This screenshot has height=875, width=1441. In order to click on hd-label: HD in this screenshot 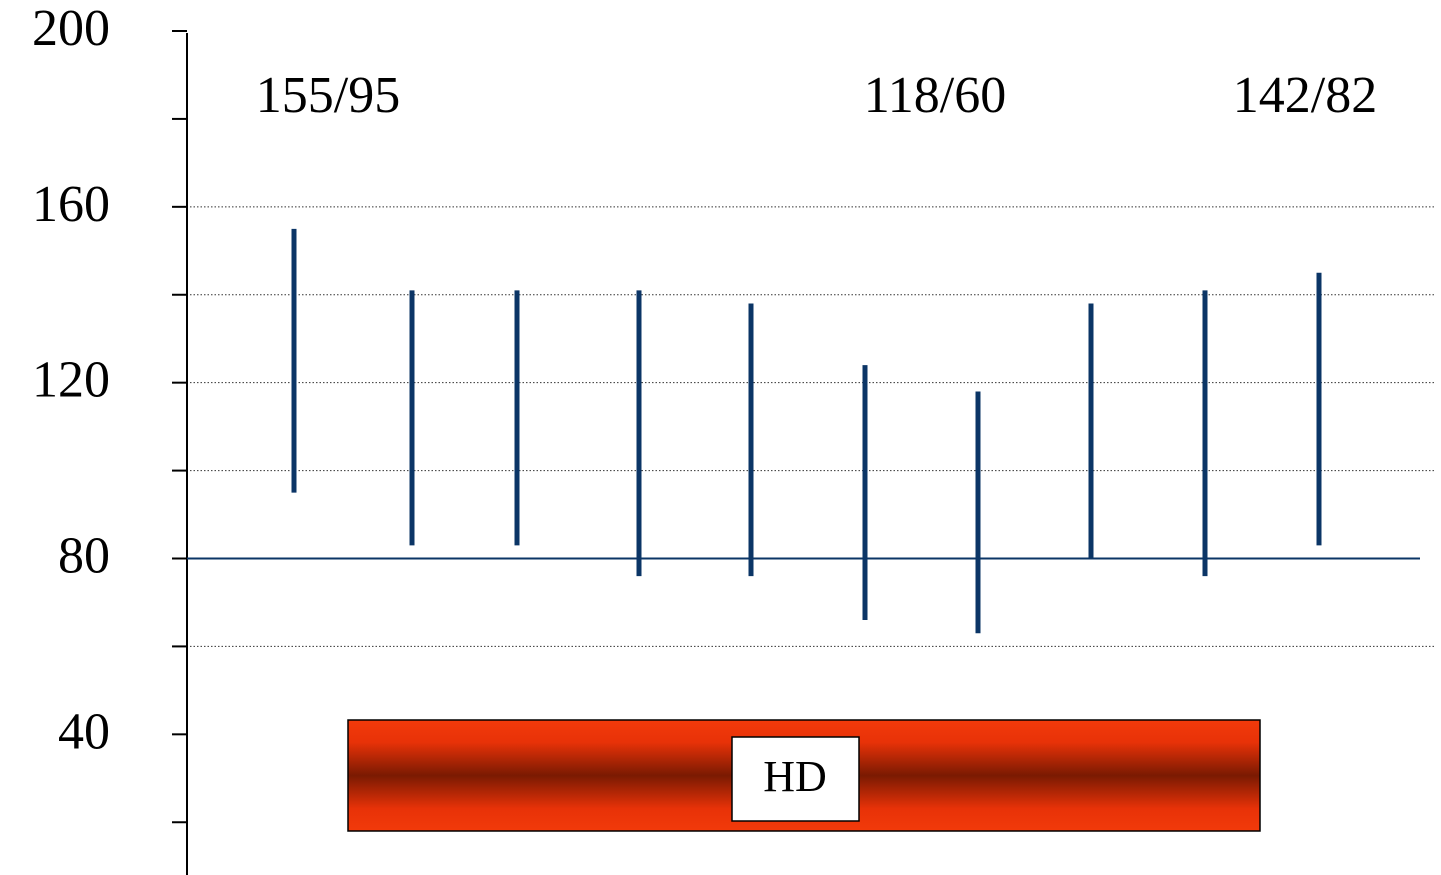, I will do `click(795, 776)`.